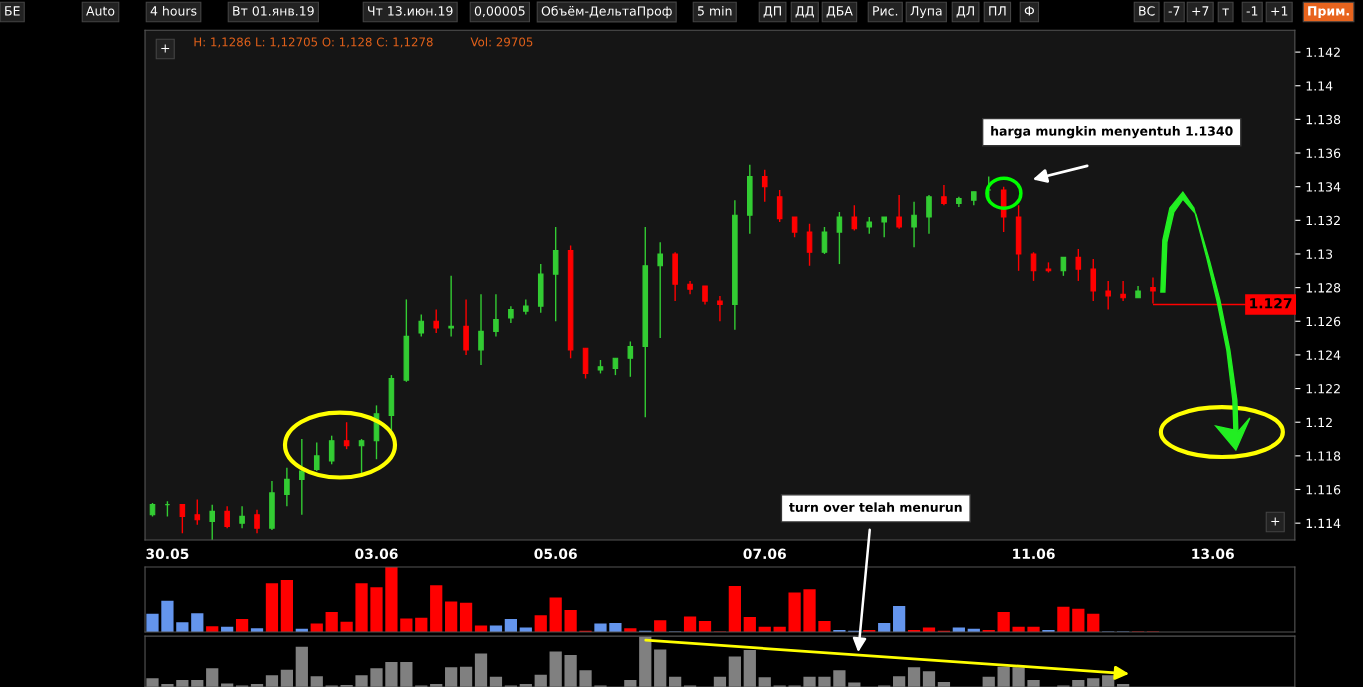 The image size is (1363, 687). I want to click on text: Вт 01.янв.19, so click(273, 11).